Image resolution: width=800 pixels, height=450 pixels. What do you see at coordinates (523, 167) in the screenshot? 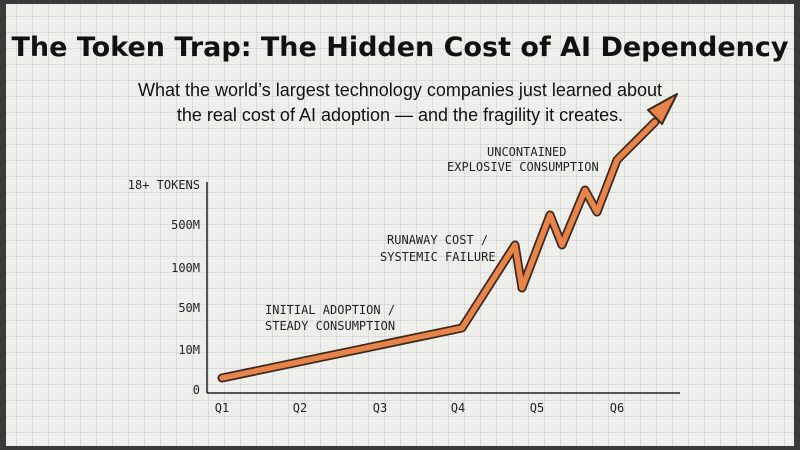
I see `annotation: EXPLOSIVE CONSUMPTION` at bounding box center [523, 167].